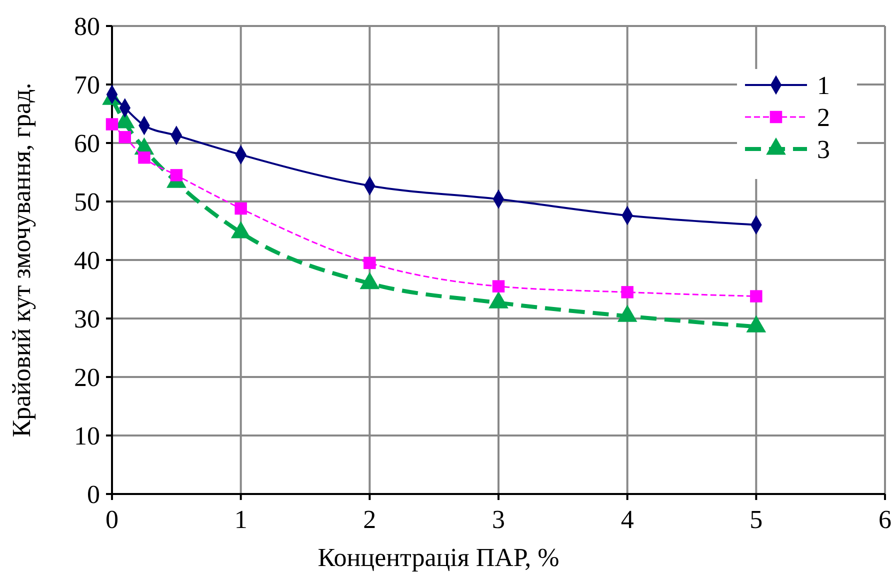 Image resolution: width=895 pixels, height=572 pixels. What do you see at coordinates (87, 436) in the screenshot?
I see `y-tick-label: 10` at bounding box center [87, 436].